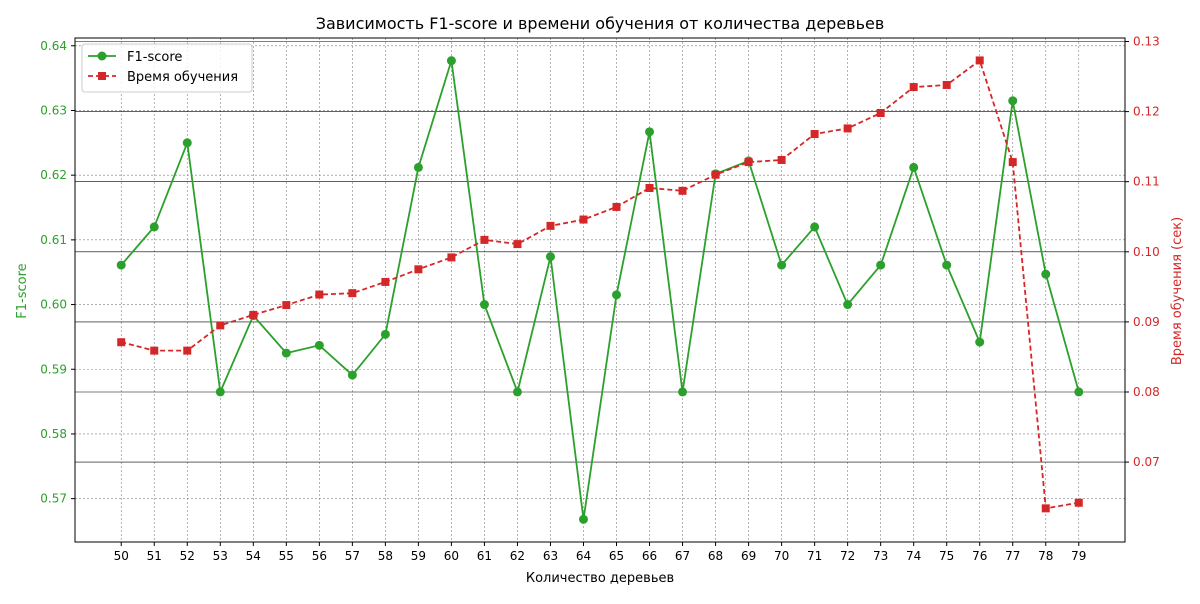  I want to click on y-left-tick-label: 0.64, so click(53, 46).